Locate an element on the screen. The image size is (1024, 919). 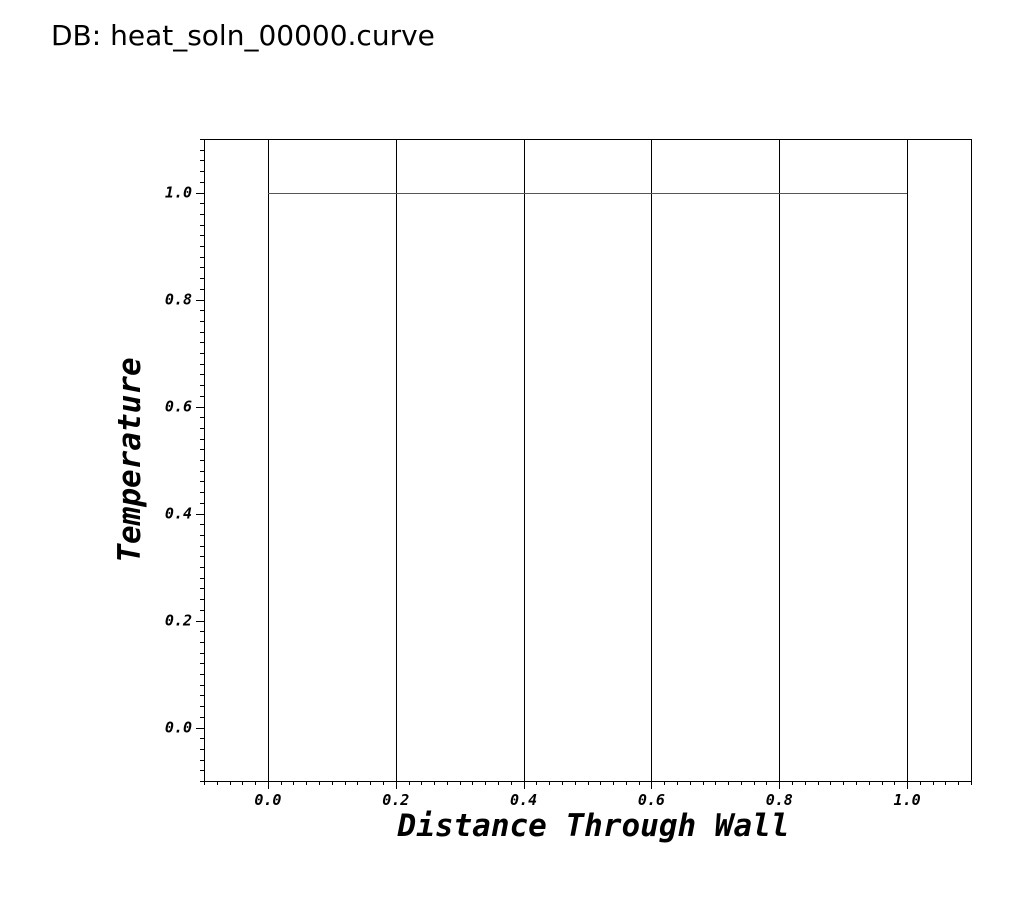
x-tick-label: 0.8 is located at coordinates (779, 800).